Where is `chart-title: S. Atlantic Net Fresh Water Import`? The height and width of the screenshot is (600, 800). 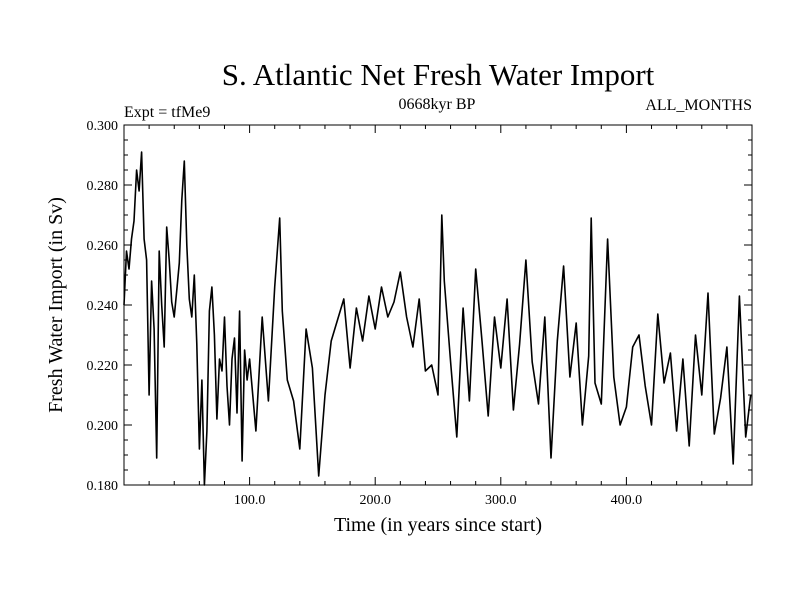 chart-title: S. Atlantic Net Fresh Water Import is located at coordinates (438, 74).